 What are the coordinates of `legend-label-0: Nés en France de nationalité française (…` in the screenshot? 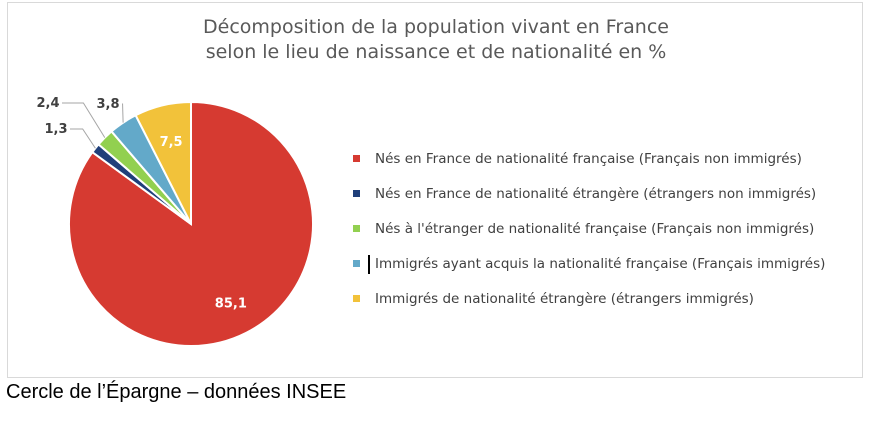 It's located at (588, 159).